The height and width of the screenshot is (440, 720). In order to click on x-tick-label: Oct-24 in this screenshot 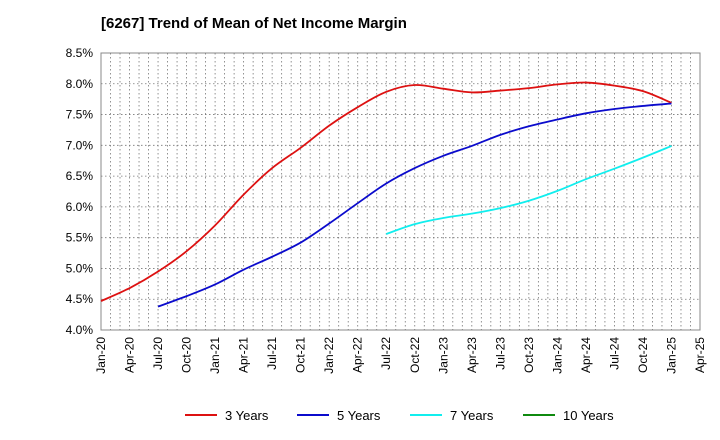, I will do `click(643, 355)`.